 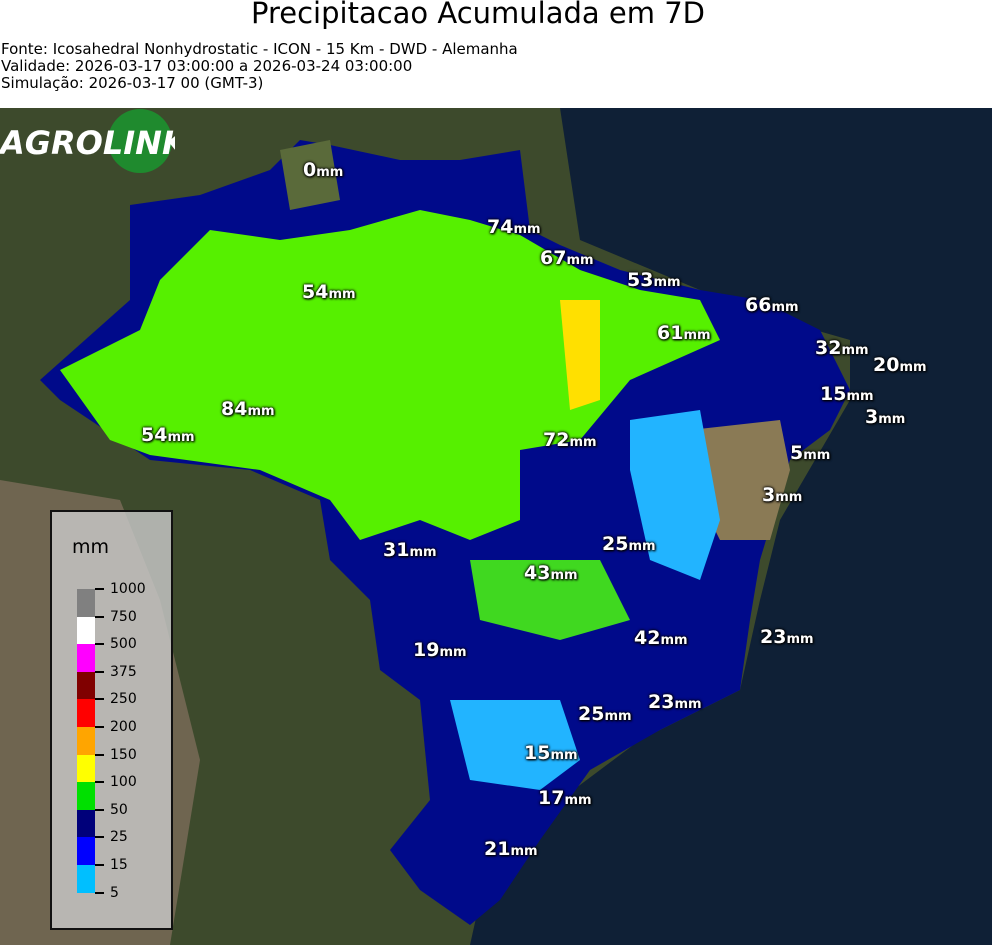 I want to click on rain-label: 61mm, so click(x=684, y=333).